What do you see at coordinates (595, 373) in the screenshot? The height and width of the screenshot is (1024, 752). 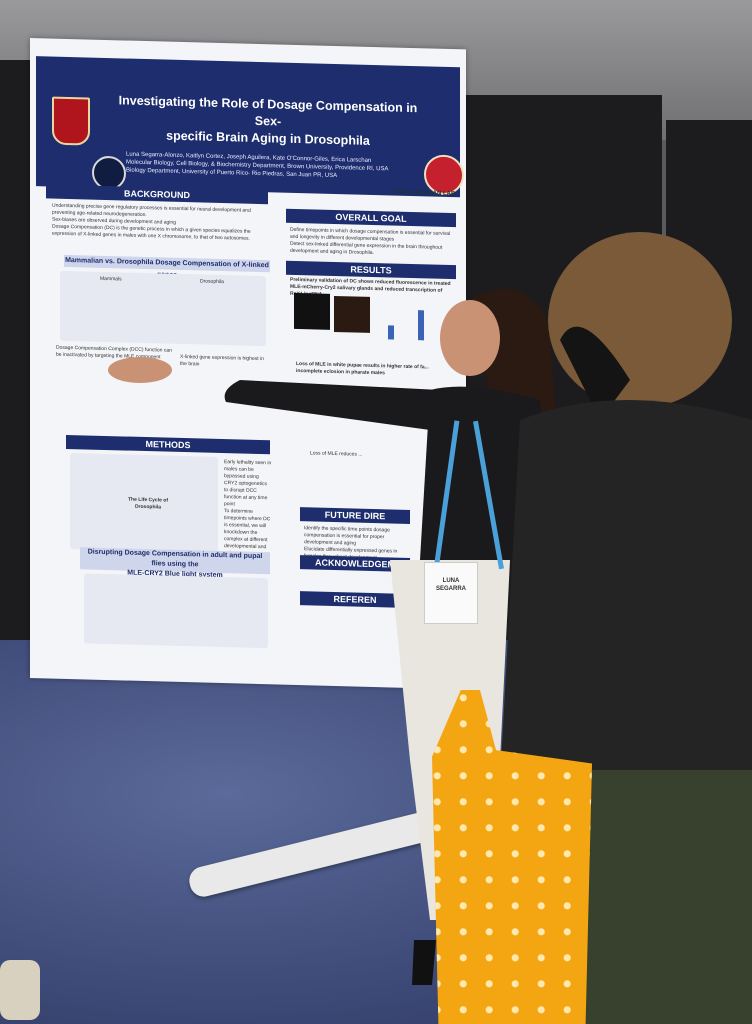 I see `visitor-face-mask` at bounding box center [595, 373].